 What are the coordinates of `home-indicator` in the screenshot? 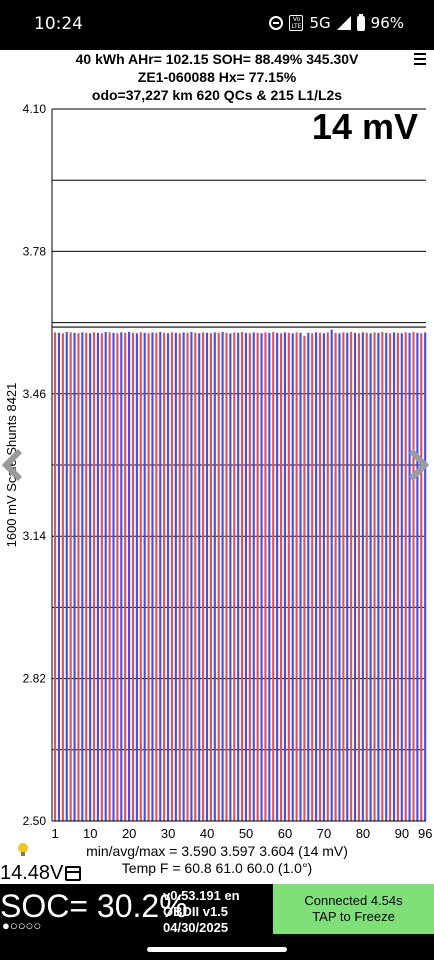 It's located at (217, 949).